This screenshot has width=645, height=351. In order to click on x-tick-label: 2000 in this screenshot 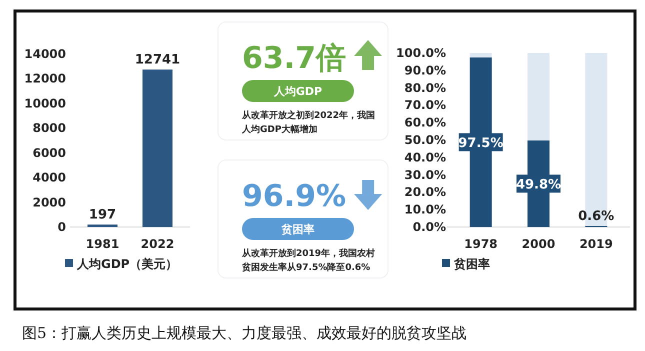, I will do `click(539, 244)`.